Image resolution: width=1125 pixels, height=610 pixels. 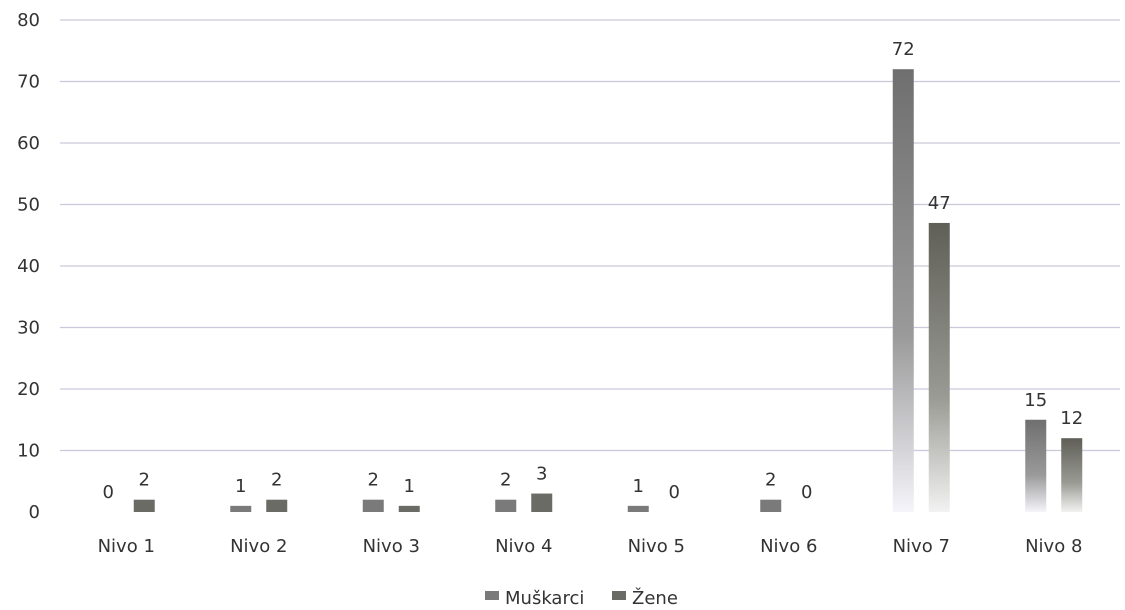 What do you see at coordinates (28, 20) in the screenshot?
I see `y-tick-label: 80` at bounding box center [28, 20].